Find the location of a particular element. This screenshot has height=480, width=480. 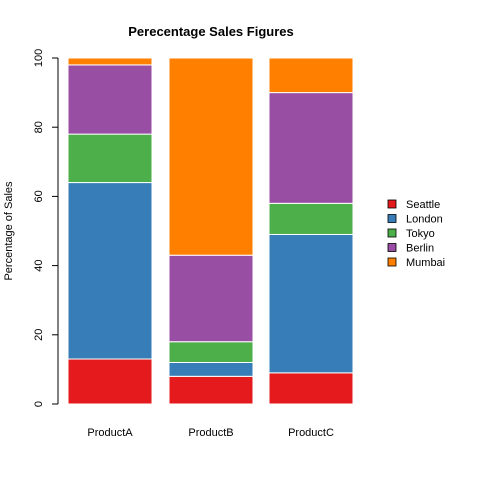

legend-item-tokyo: Tokyo is located at coordinates (411, 234).